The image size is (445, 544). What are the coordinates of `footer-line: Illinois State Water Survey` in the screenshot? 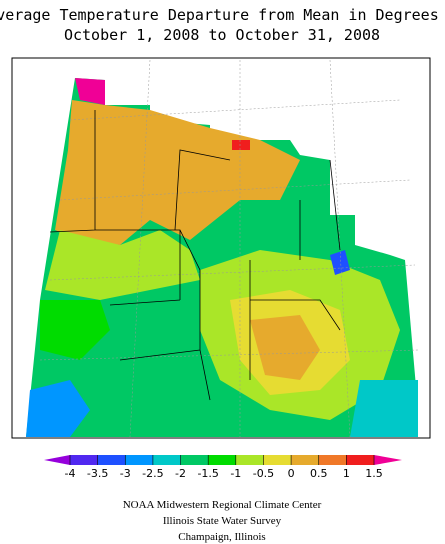 It's located at (222, 521).